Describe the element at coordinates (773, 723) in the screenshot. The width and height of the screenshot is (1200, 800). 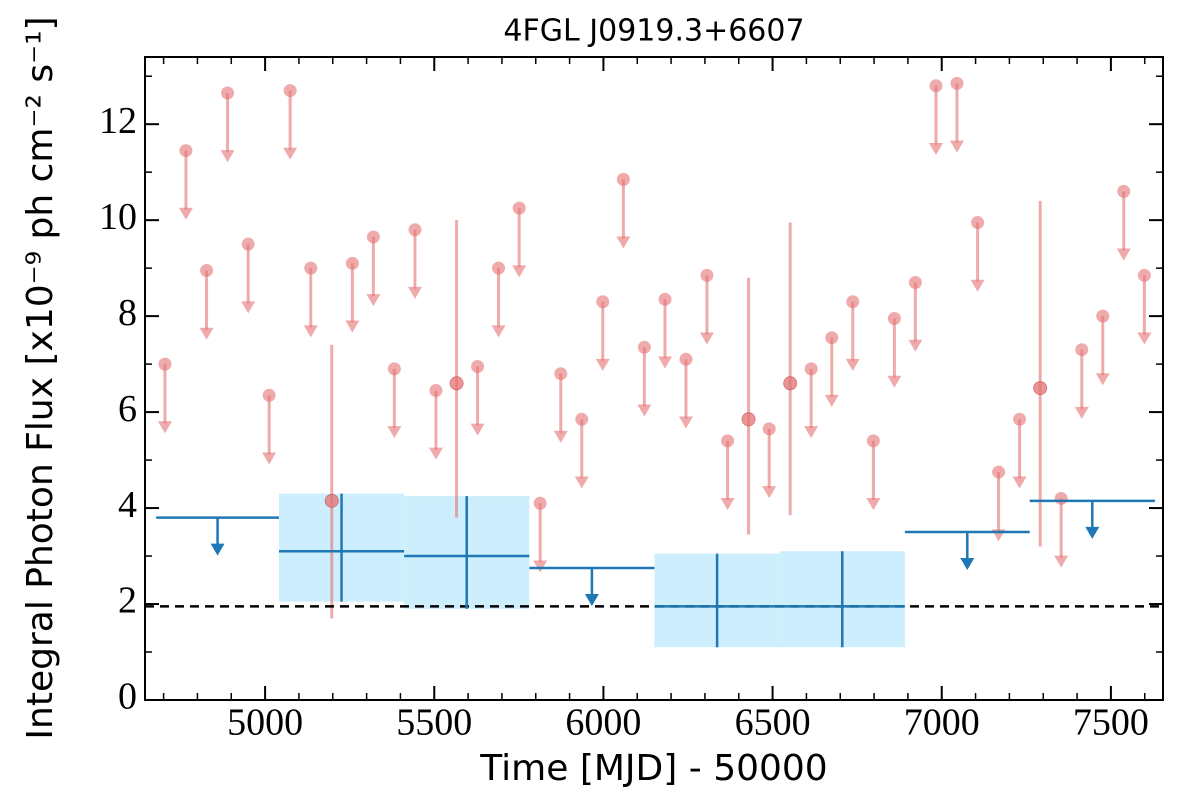
I see `x-tick-label: 6500` at that location.